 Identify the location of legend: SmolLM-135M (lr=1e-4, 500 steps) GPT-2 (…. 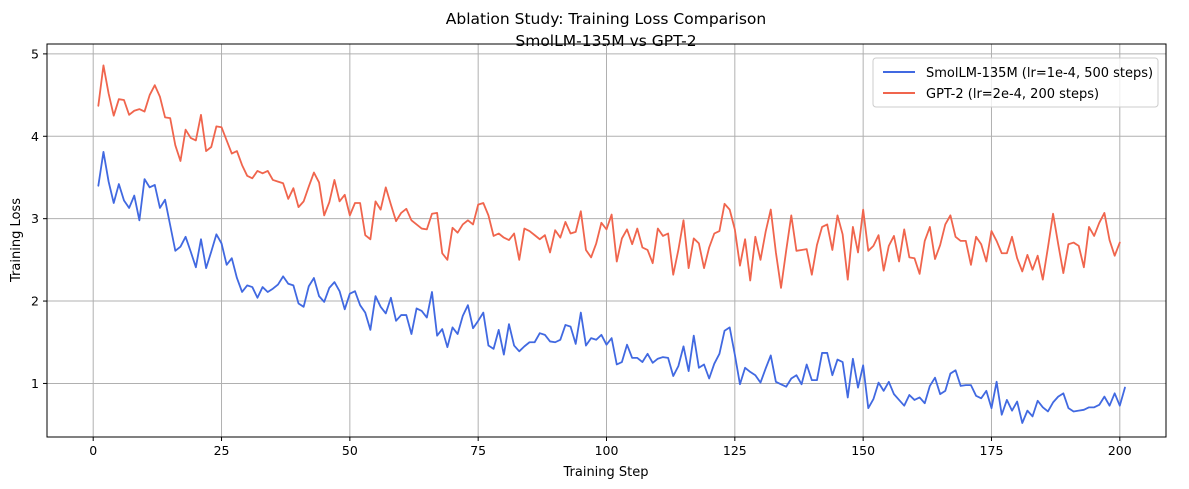
(1015, 82).